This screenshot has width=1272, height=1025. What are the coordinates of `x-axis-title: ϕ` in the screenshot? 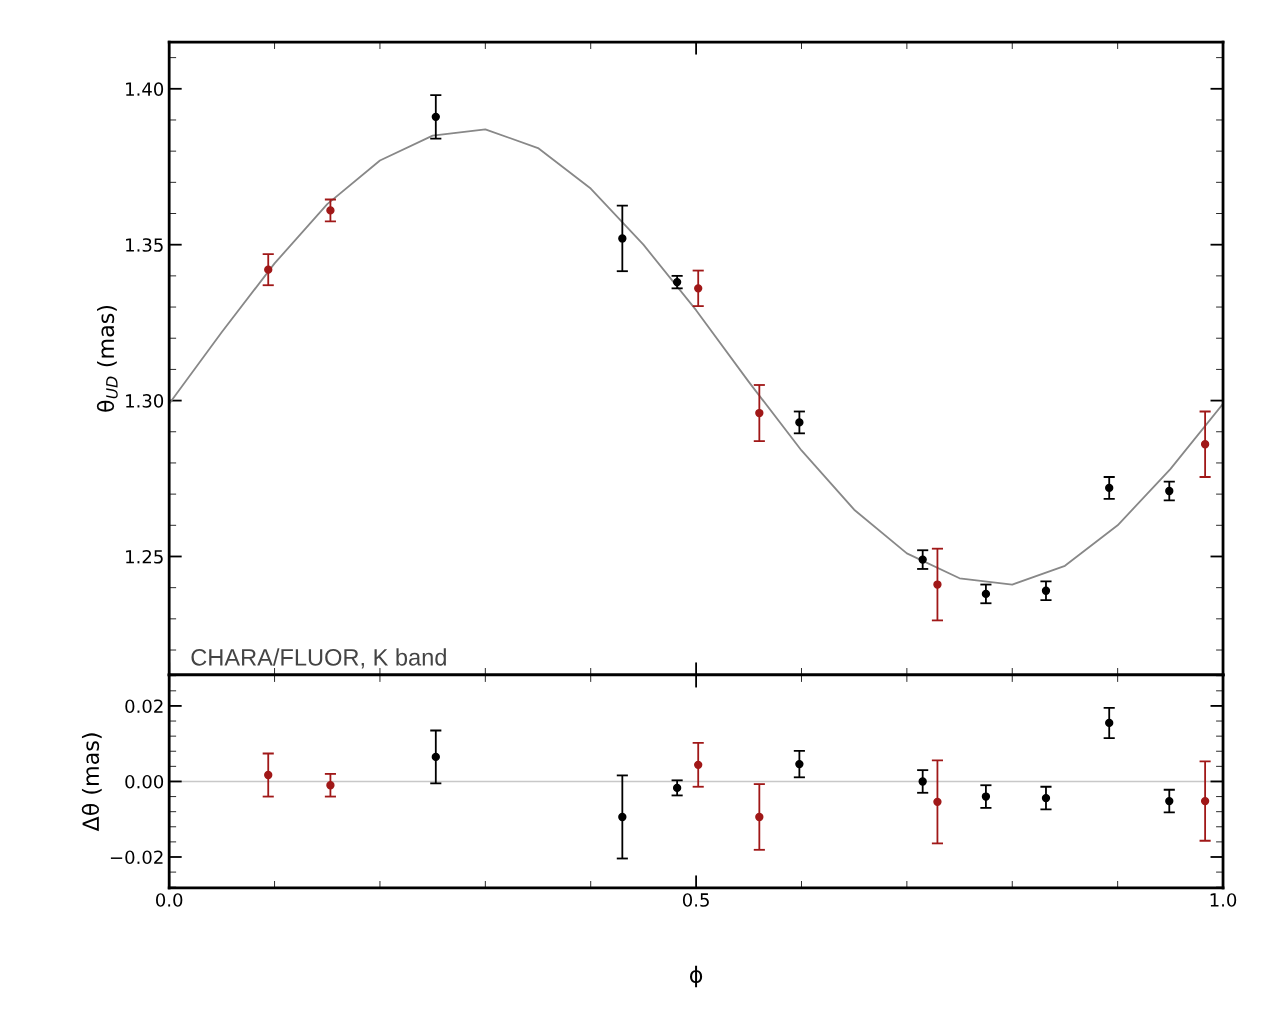 It's located at (696, 976).